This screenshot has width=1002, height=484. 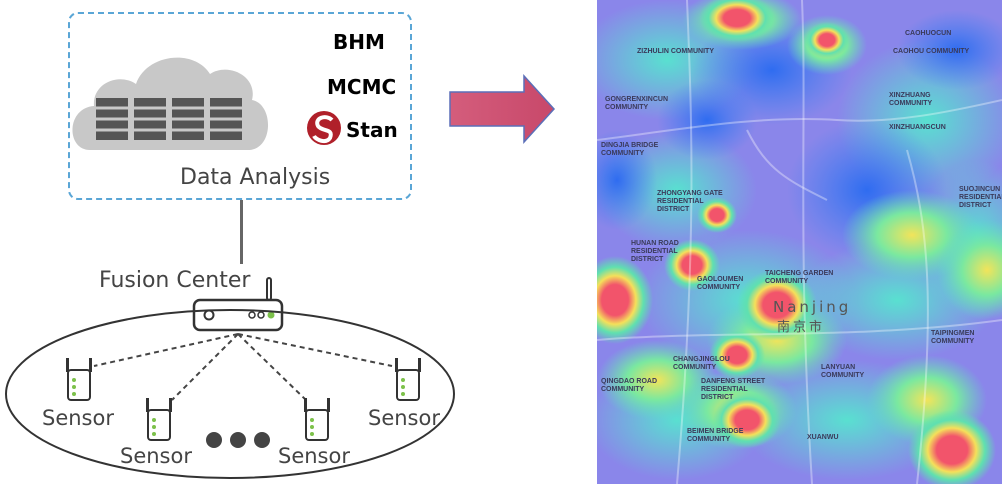 I want to click on tool-stan: Stan, so click(x=372, y=130).